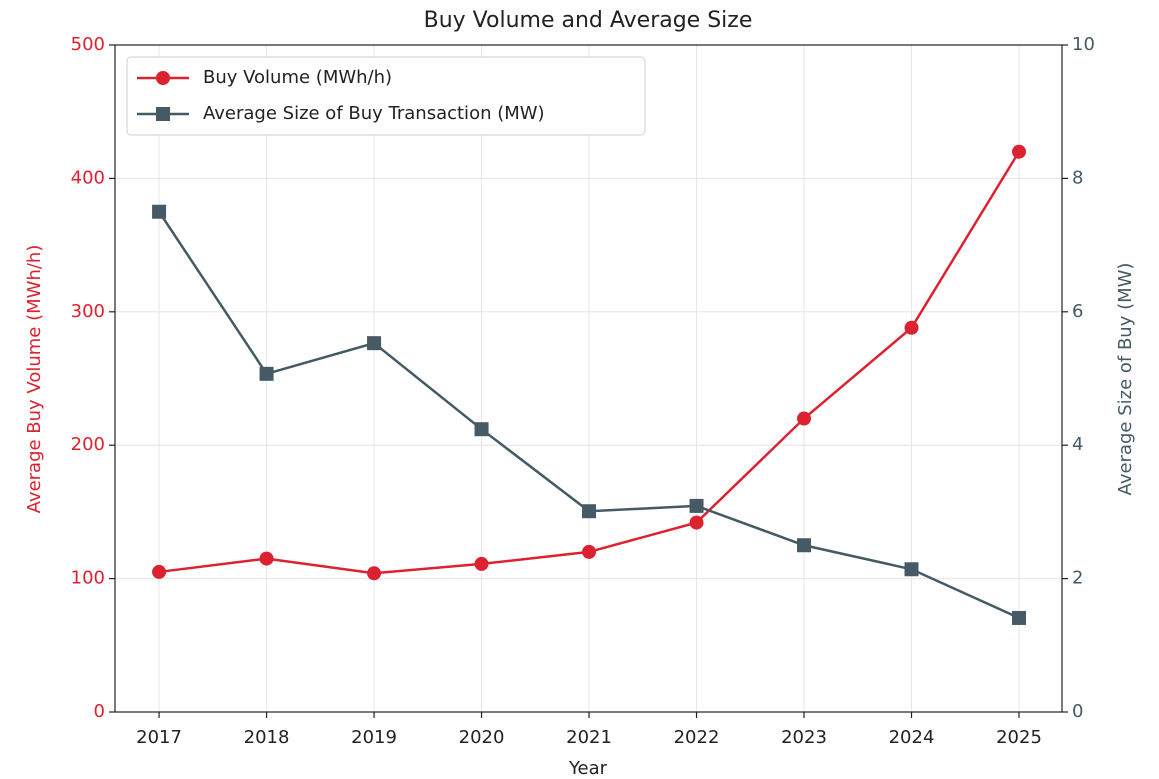 The image size is (1159, 779). Describe the element at coordinates (159, 737) in the screenshot. I see `x-tick-label: 2017` at that location.